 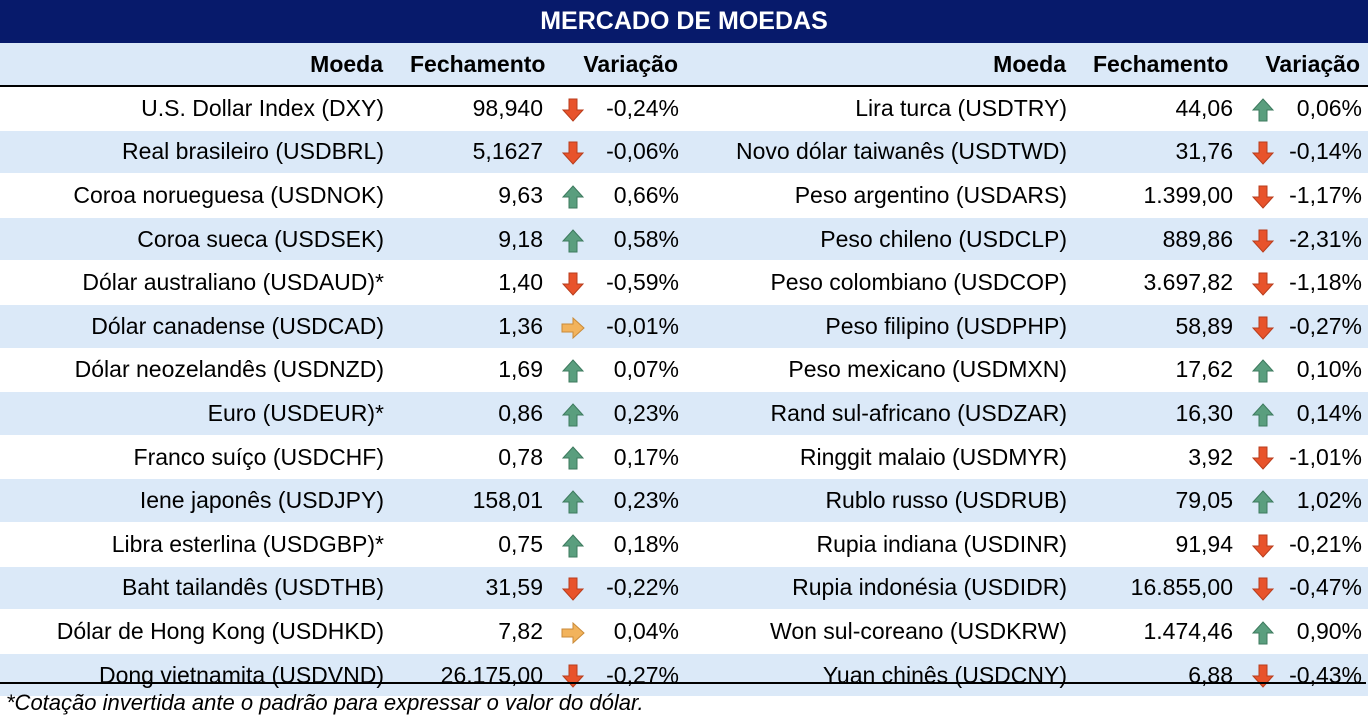 I want to click on header-currency-left: Moeda, so click(x=346, y=64).